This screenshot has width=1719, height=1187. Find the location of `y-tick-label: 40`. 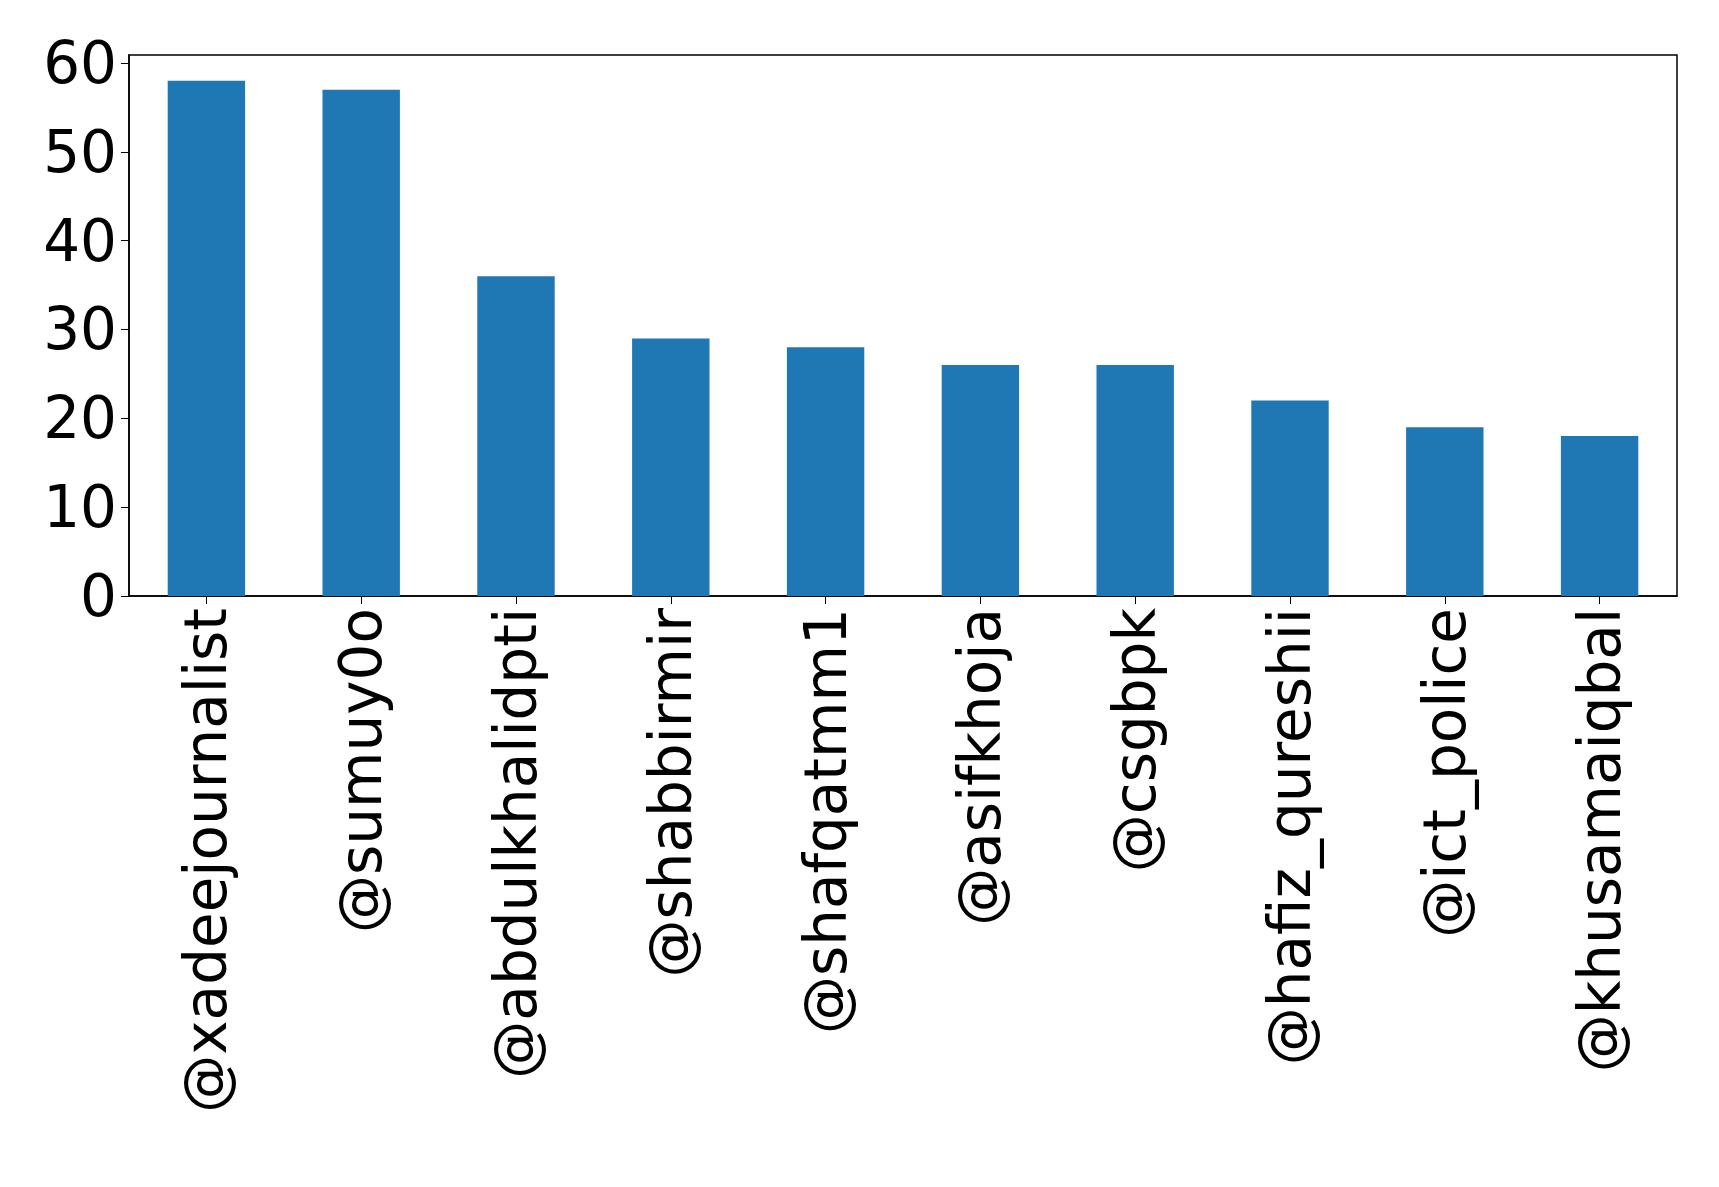

y-tick-label: 40 is located at coordinates (80, 240).